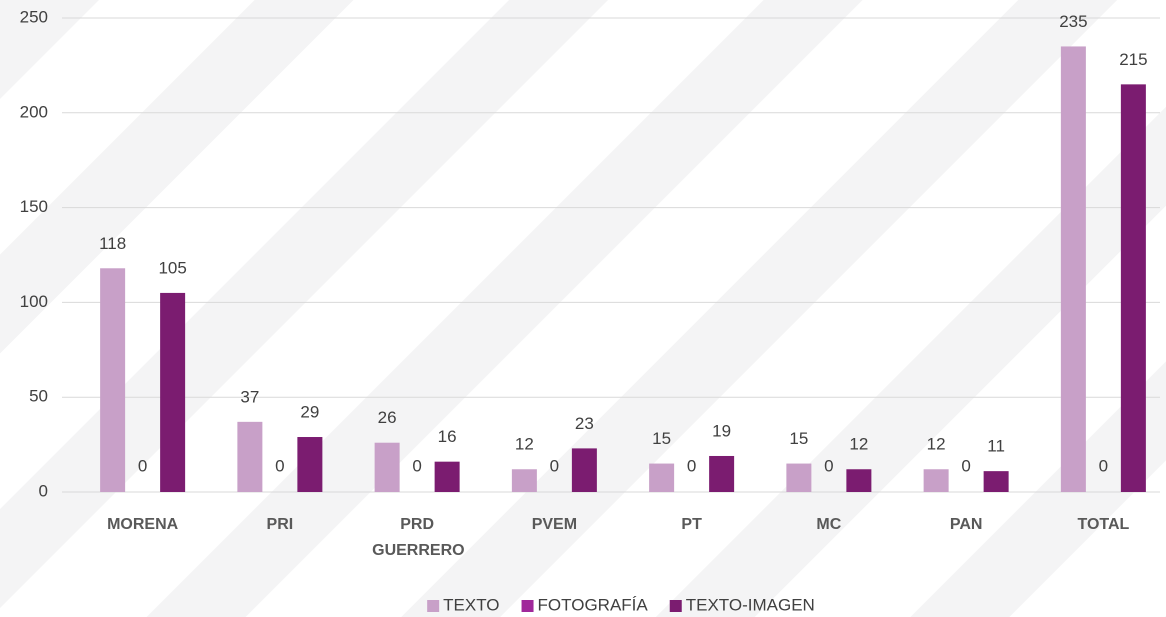  I want to click on legend-label: TEXTO-IMAGEN, so click(750, 604).